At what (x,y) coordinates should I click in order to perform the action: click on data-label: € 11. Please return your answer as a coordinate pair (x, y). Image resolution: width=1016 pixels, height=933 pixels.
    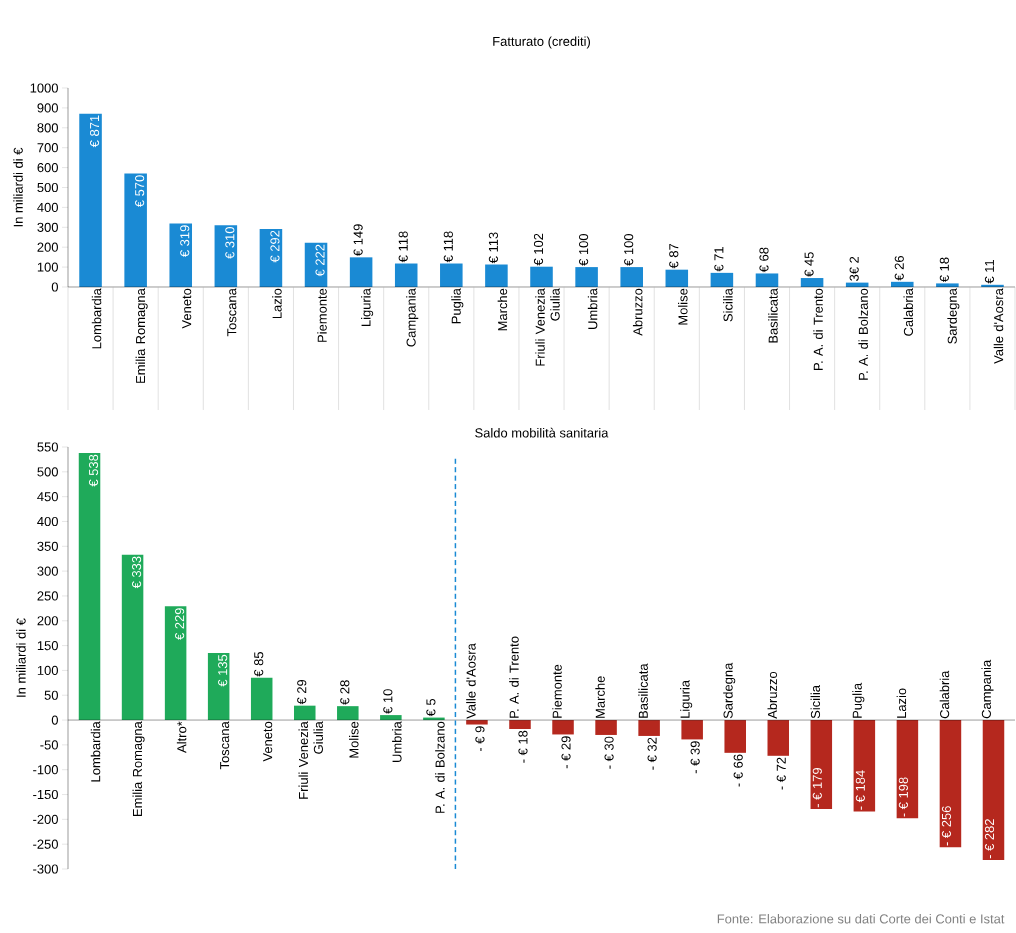
    Looking at the image, I should click on (989, 271).